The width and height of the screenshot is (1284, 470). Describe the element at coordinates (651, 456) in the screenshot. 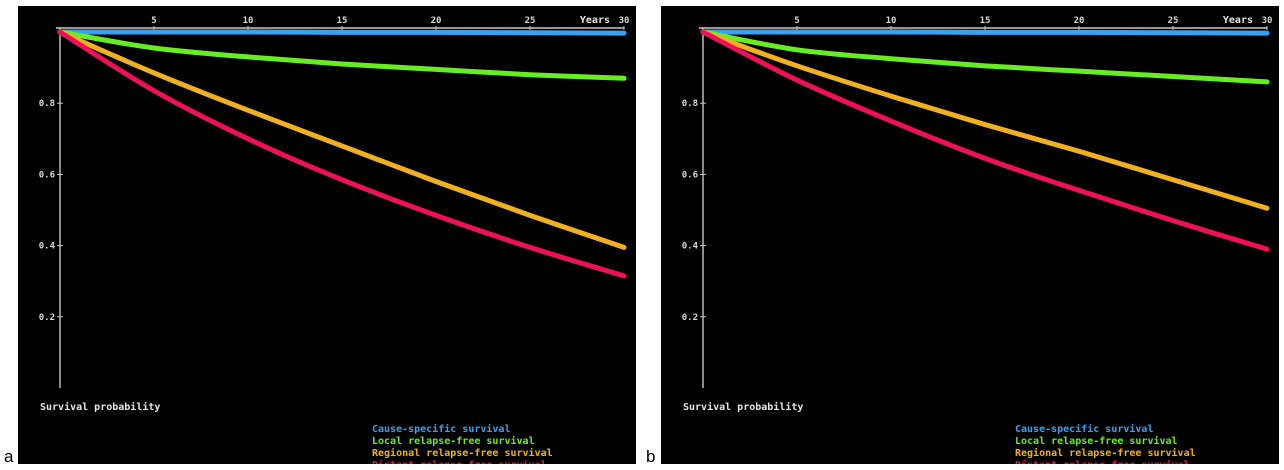

I see `panel-label-b: b` at that location.